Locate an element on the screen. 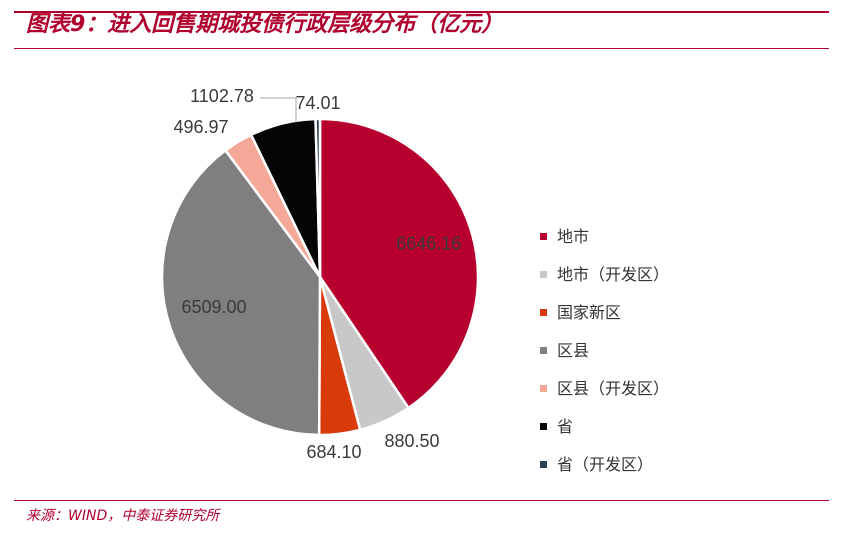 The height and width of the screenshot is (535, 845). legend-label-2: 地市（开发区） is located at coordinates (613, 274).